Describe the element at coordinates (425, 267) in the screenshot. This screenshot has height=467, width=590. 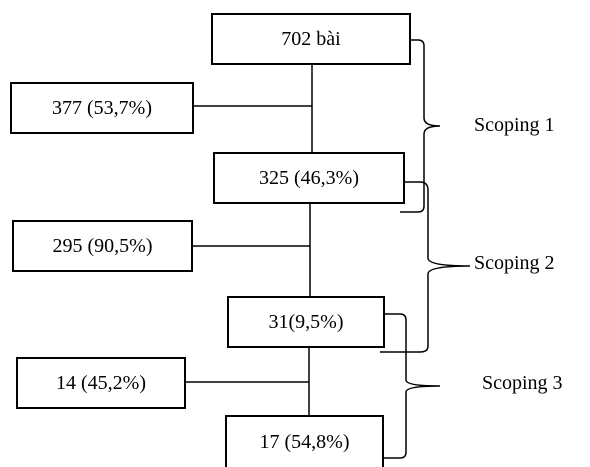
I see `scoping-2-bracket` at that location.